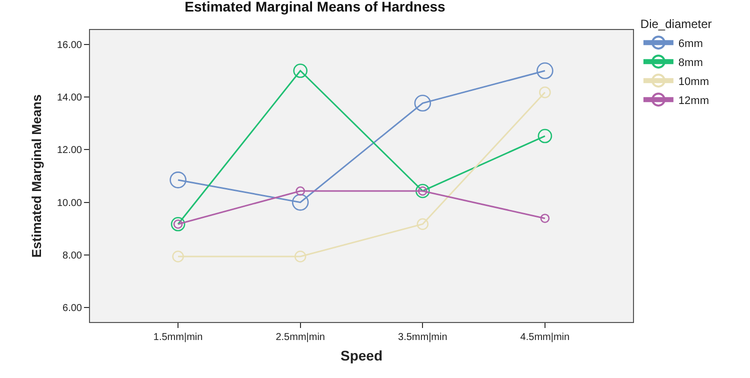  What do you see at coordinates (72, 256) in the screenshot?
I see `y-tick-label: 8.00` at bounding box center [72, 256].